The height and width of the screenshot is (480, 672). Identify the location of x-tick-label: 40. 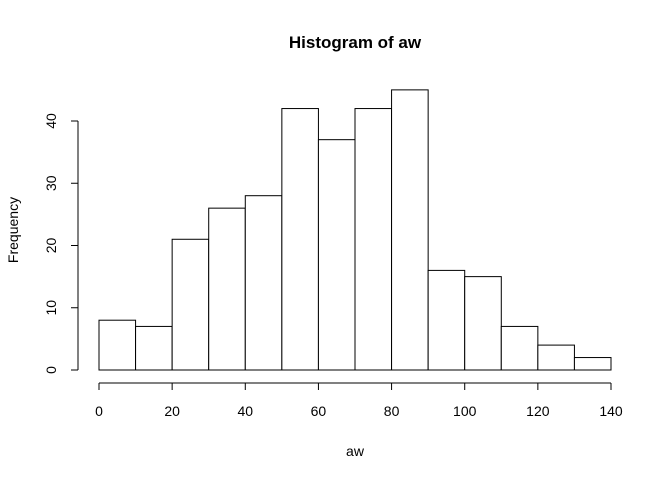
(245, 411).